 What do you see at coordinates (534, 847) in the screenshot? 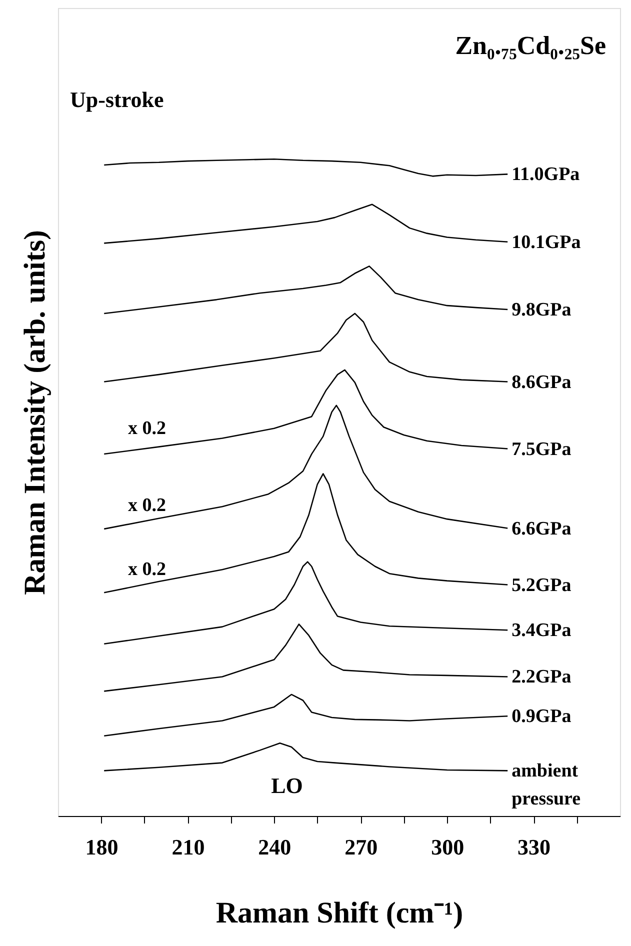
I see `x-tick-label: 330` at bounding box center [534, 847].